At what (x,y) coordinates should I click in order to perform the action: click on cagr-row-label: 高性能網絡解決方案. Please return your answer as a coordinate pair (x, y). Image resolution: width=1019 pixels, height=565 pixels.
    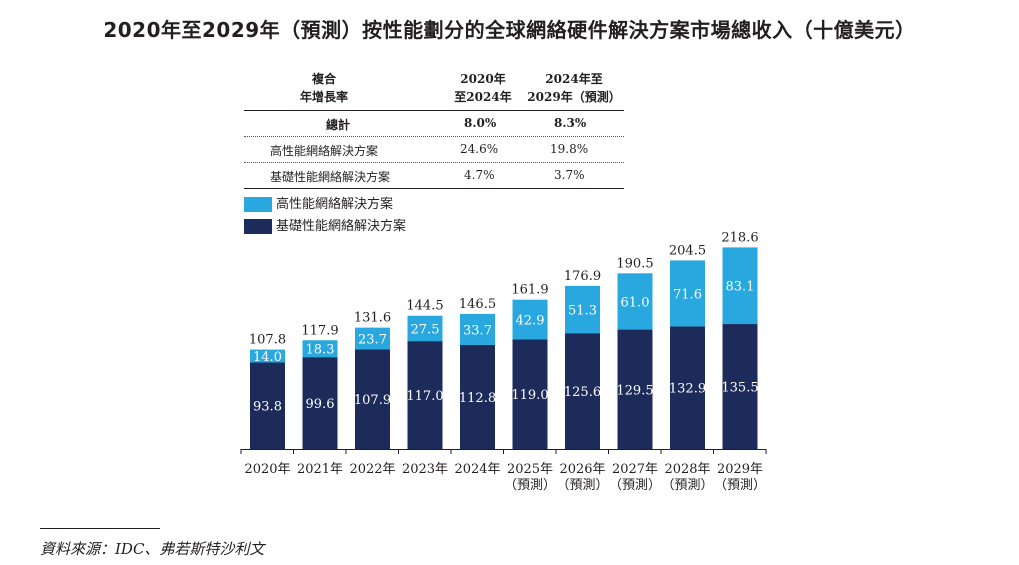
    Looking at the image, I should click on (324, 151).